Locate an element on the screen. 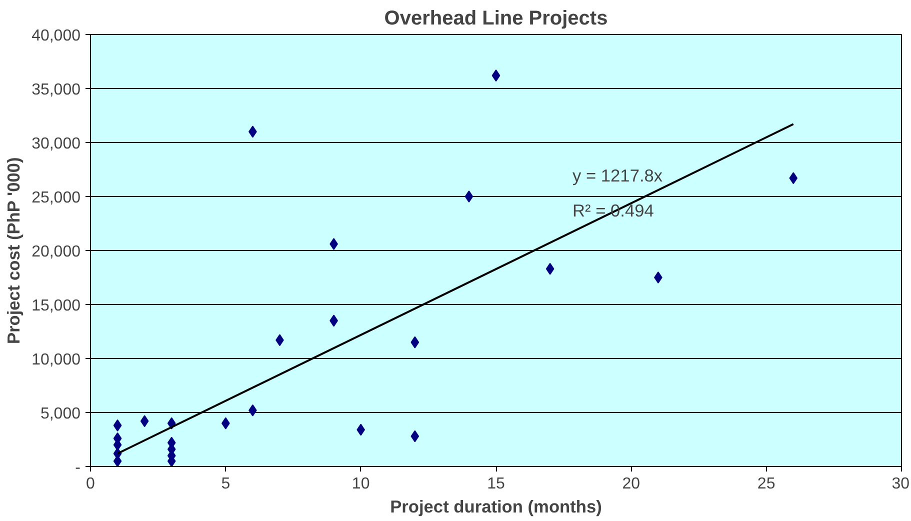  y-axis-title: Project cost (PhP '000) is located at coordinates (14, 250).